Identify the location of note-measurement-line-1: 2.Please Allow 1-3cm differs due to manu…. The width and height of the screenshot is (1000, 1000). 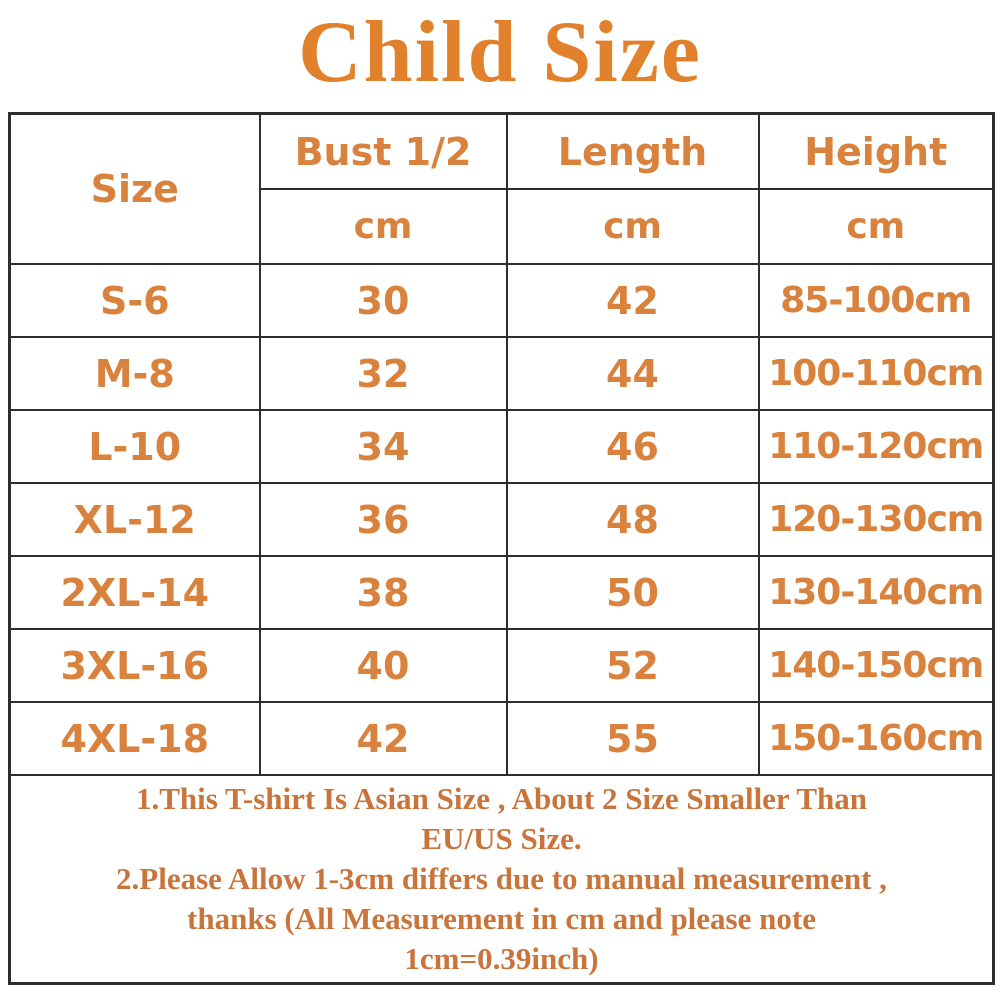
(501, 878).